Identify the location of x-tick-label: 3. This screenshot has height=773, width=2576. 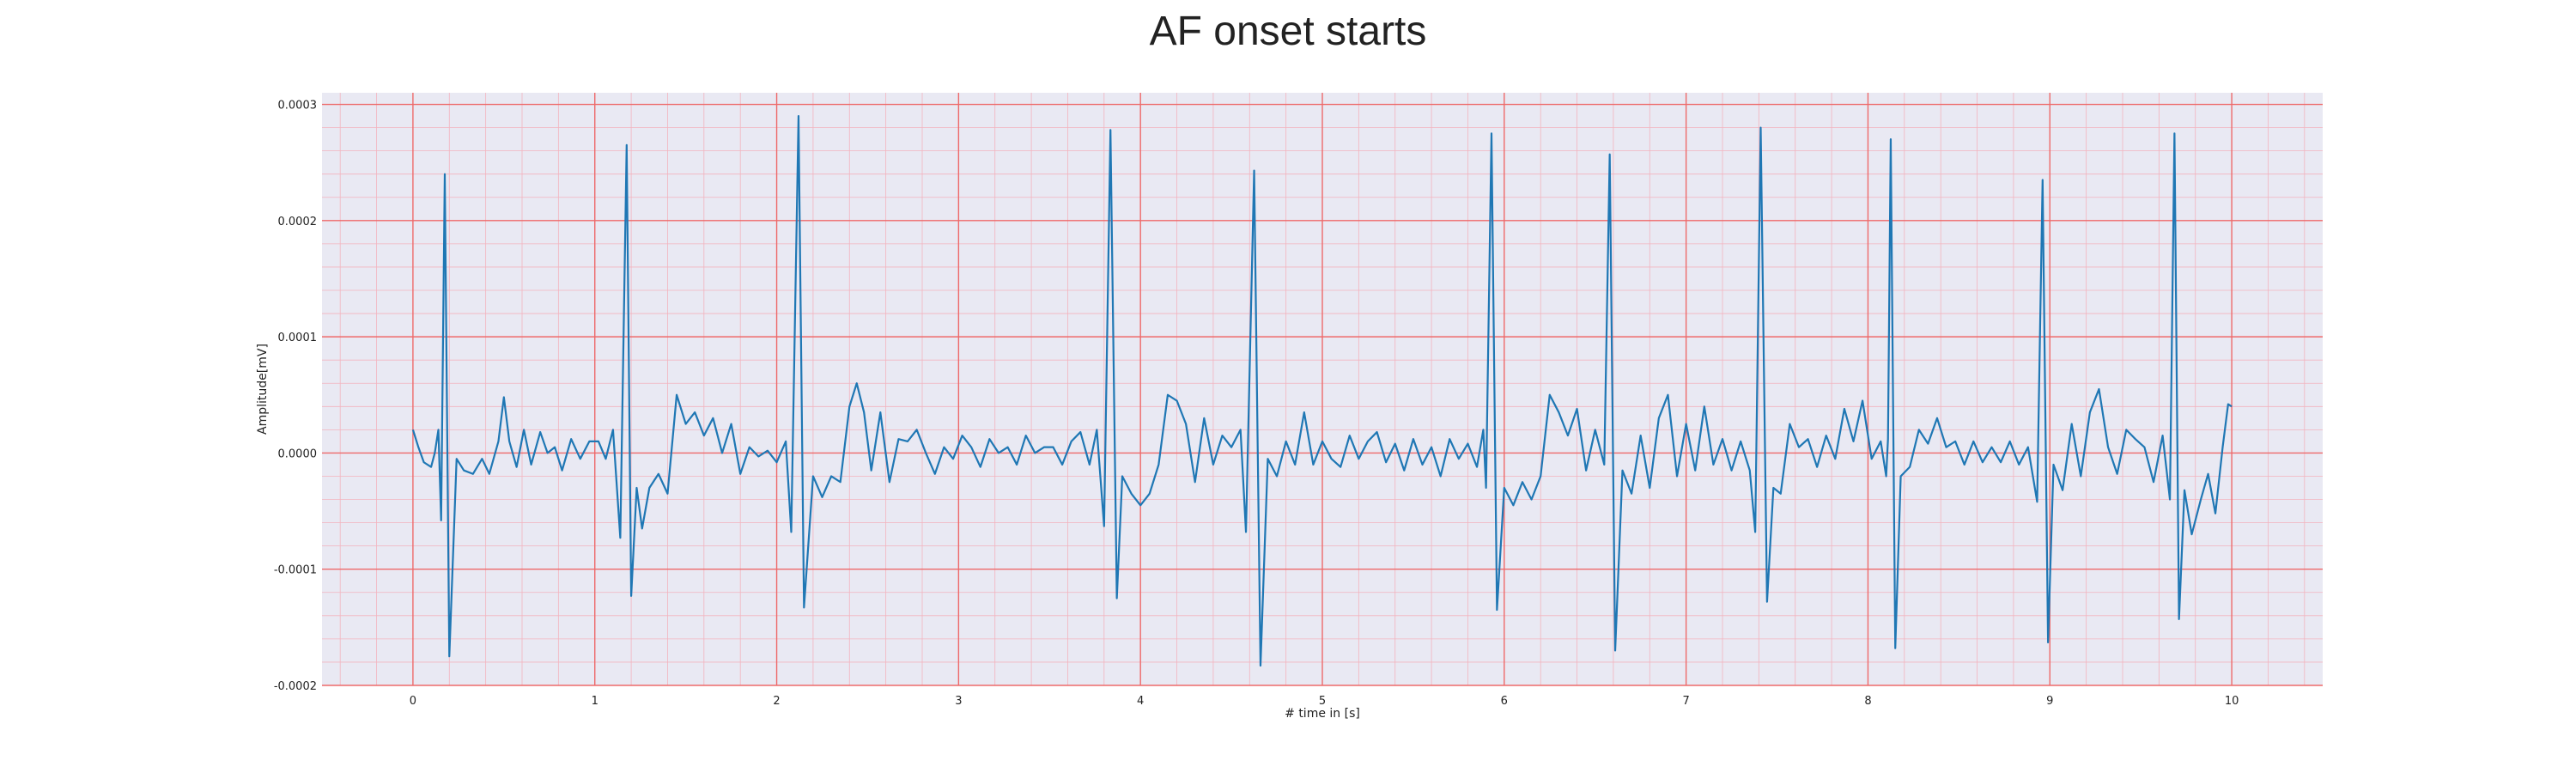
(958, 701).